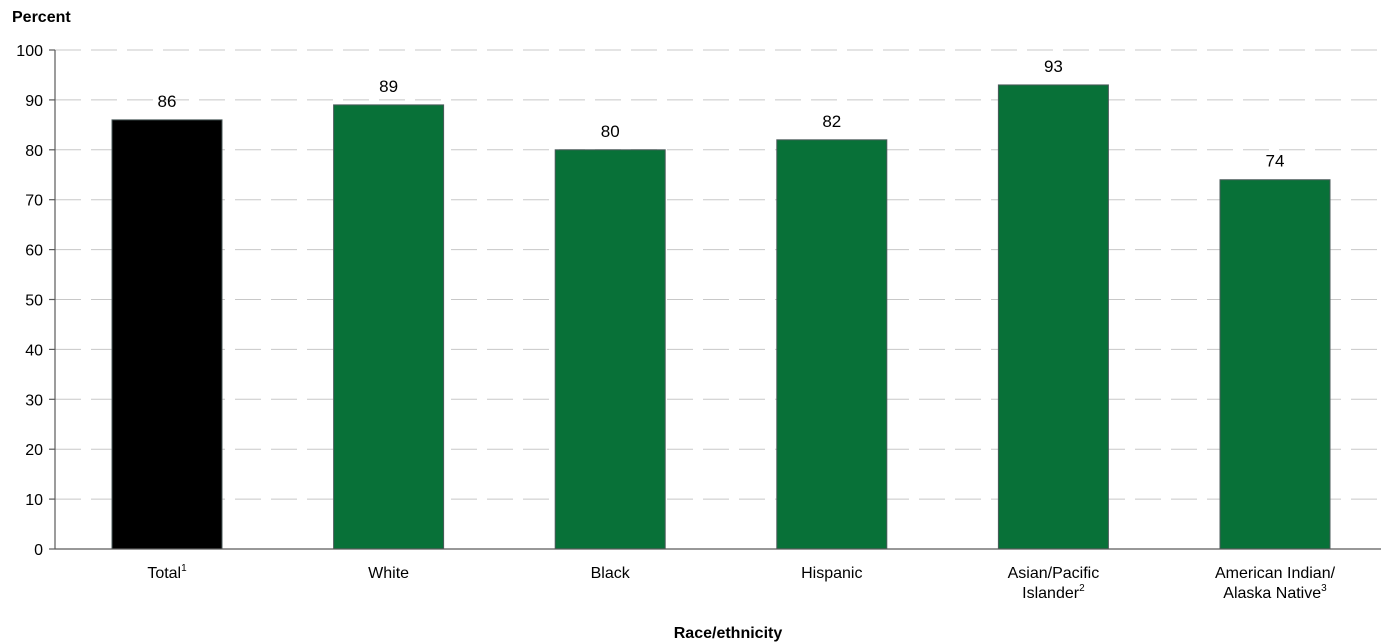 This screenshot has height=644, width=1381. Describe the element at coordinates (41, 17) in the screenshot. I see `y-axis-title: Percent` at that location.